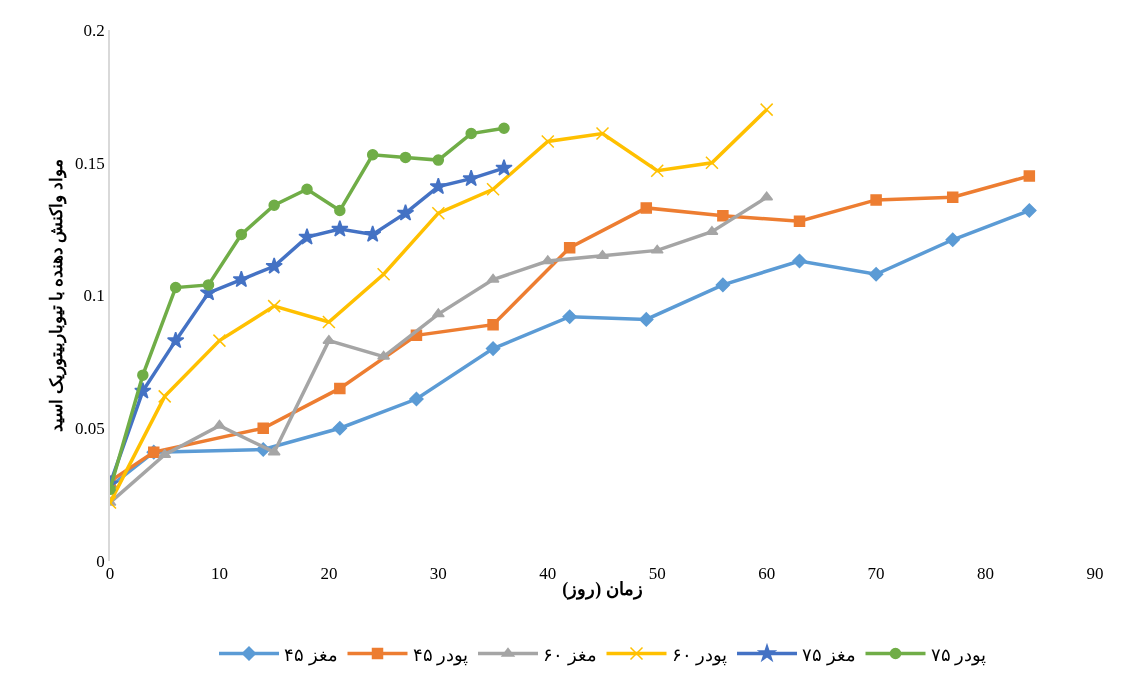  I want to click on x-tick-label: 20, so click(329, 573).